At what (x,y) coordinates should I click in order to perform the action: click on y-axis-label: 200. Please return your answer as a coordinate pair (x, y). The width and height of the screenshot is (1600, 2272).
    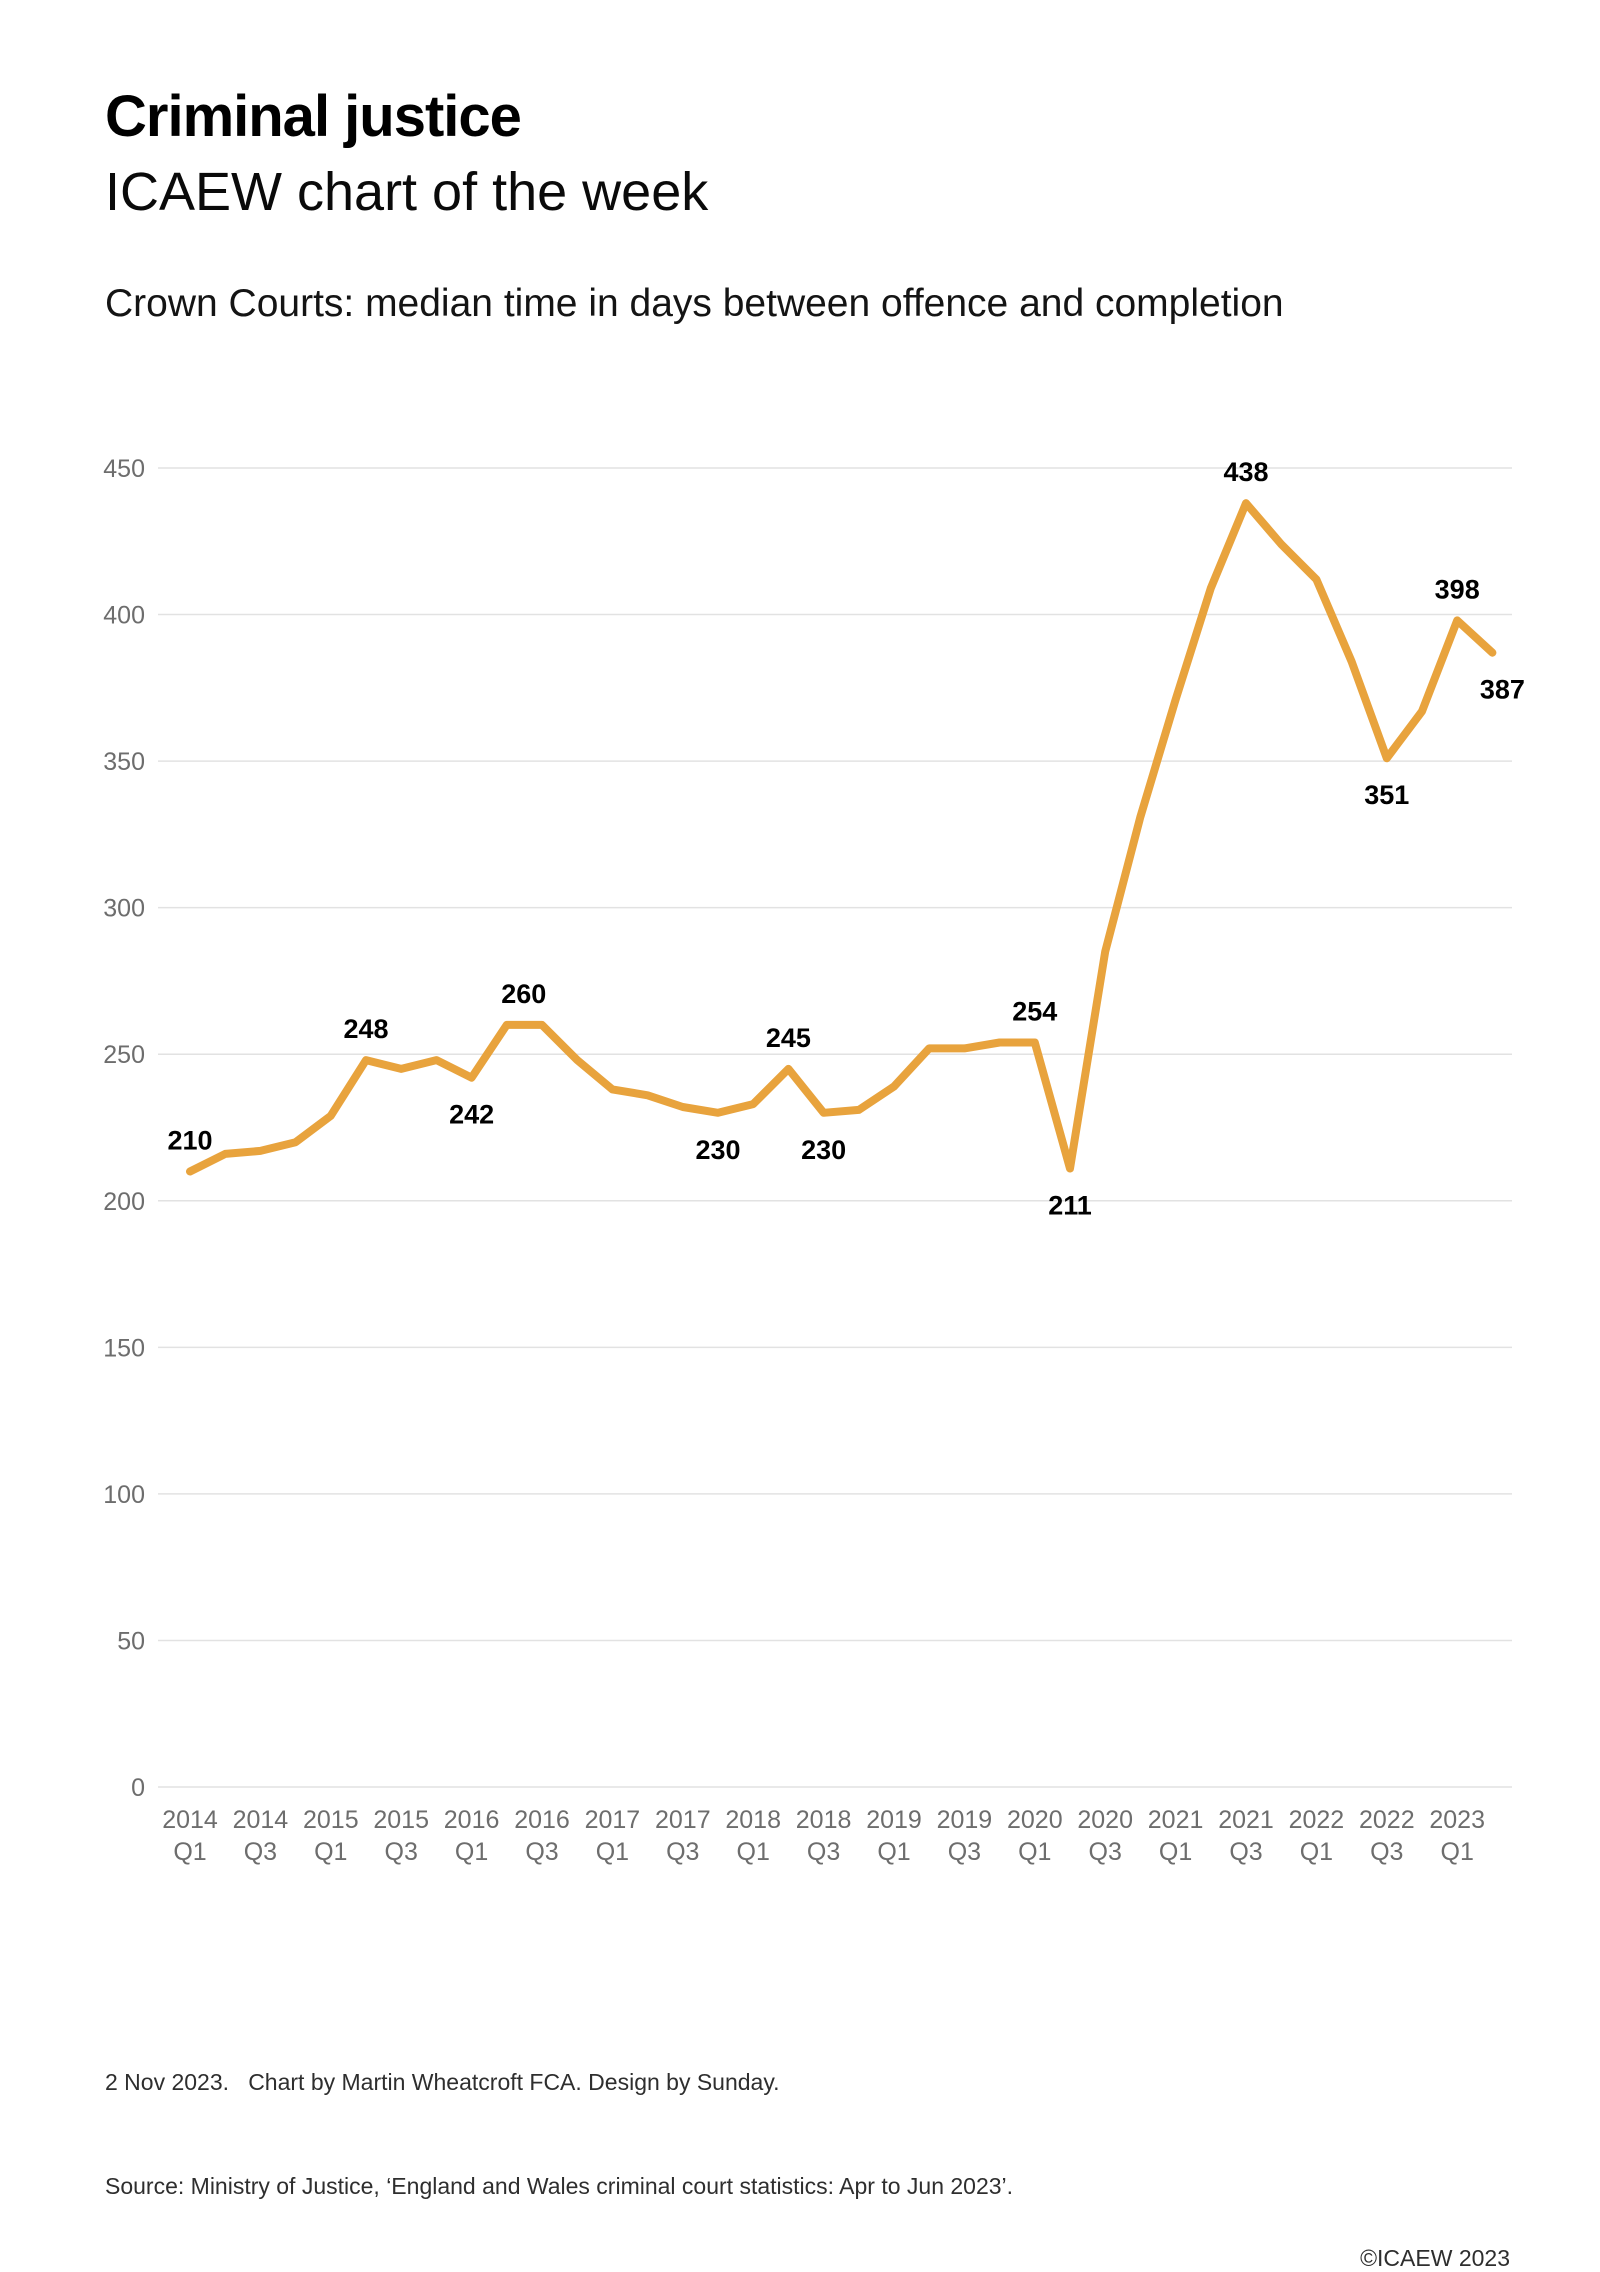
    Looking at the image, I should click on (124, 1202).